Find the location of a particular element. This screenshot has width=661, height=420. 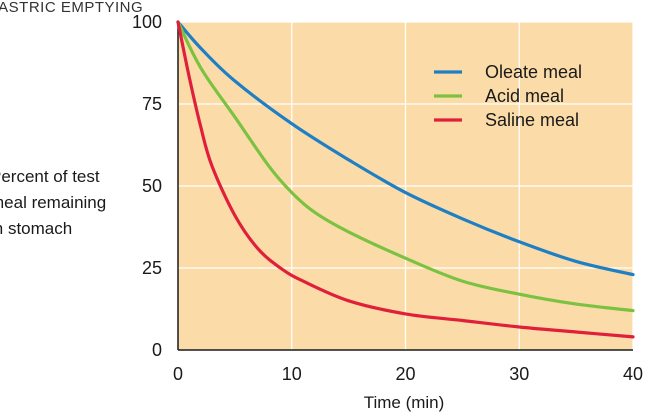

x-tick-label-0: 0 is located at coordinates (178, 374).